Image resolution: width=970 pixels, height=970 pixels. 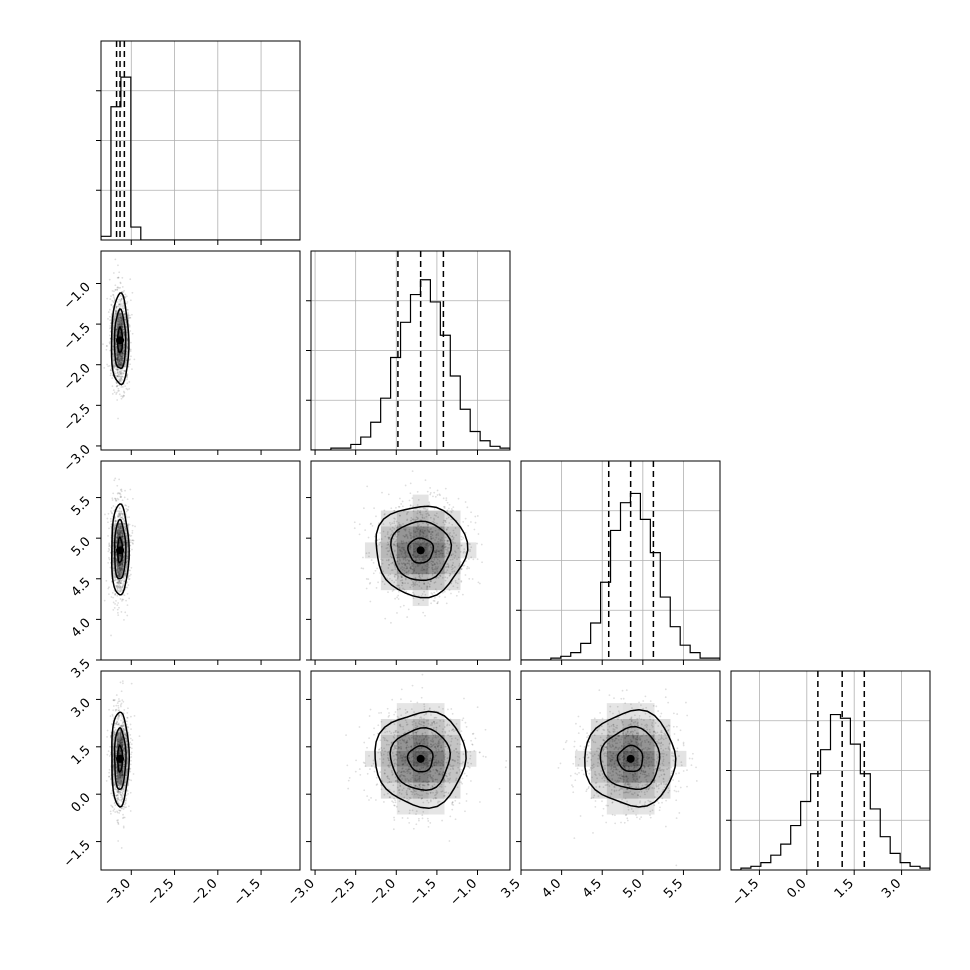 What do you see at coordinates (745, 892) in the screenshot?
I see `x-tick-label: −1.5` at bounding box center [745, 892].